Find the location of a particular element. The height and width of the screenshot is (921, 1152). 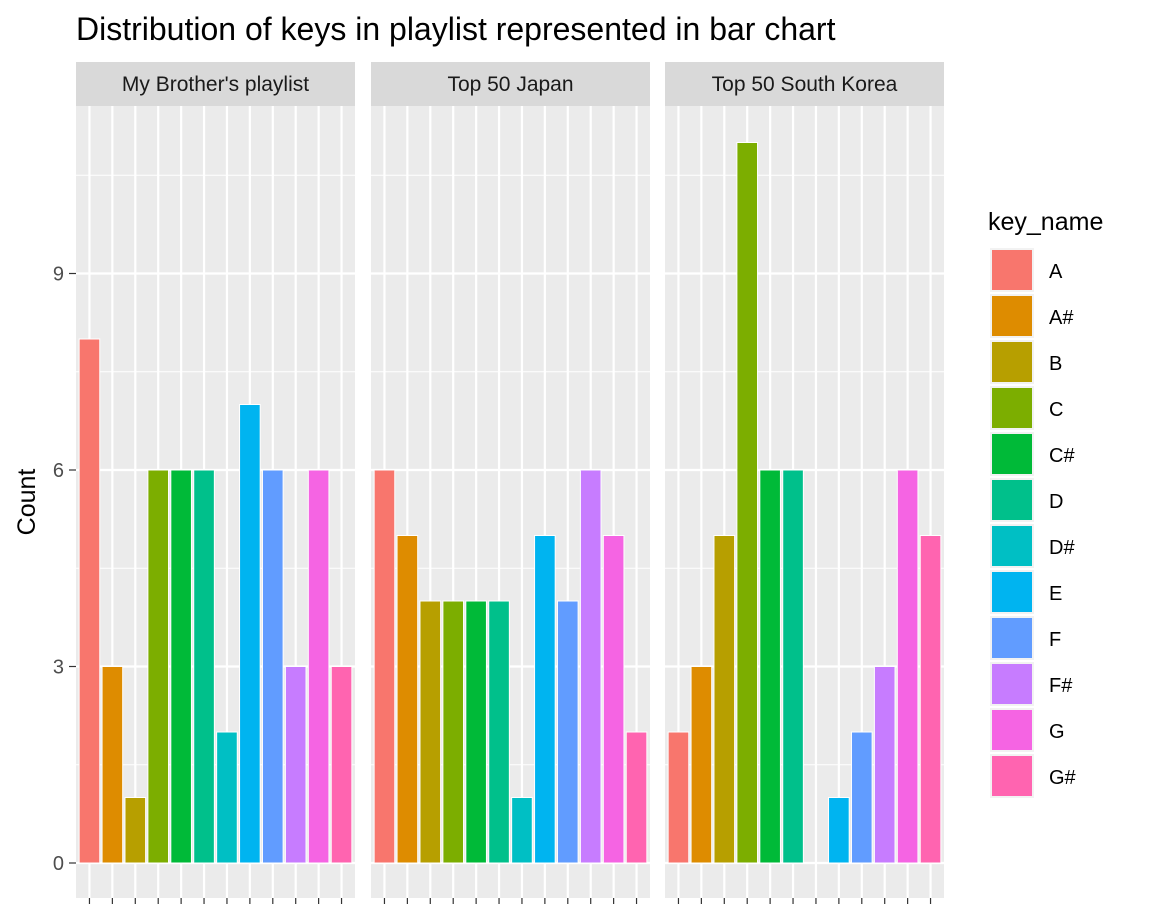

legend-swatch-G is located at coordinates (1012, 730).